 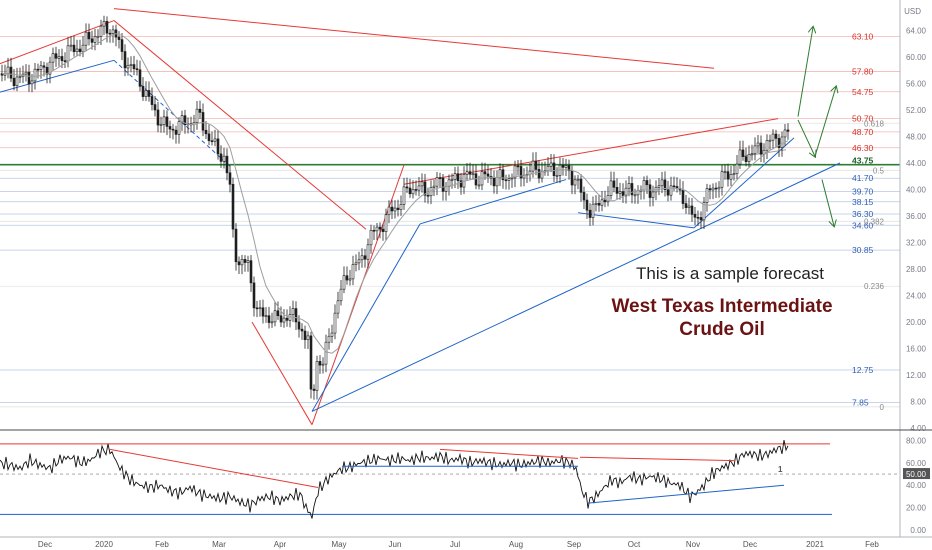 I want to click on fib-level-label: 0.236, so click(x=874, y=286).